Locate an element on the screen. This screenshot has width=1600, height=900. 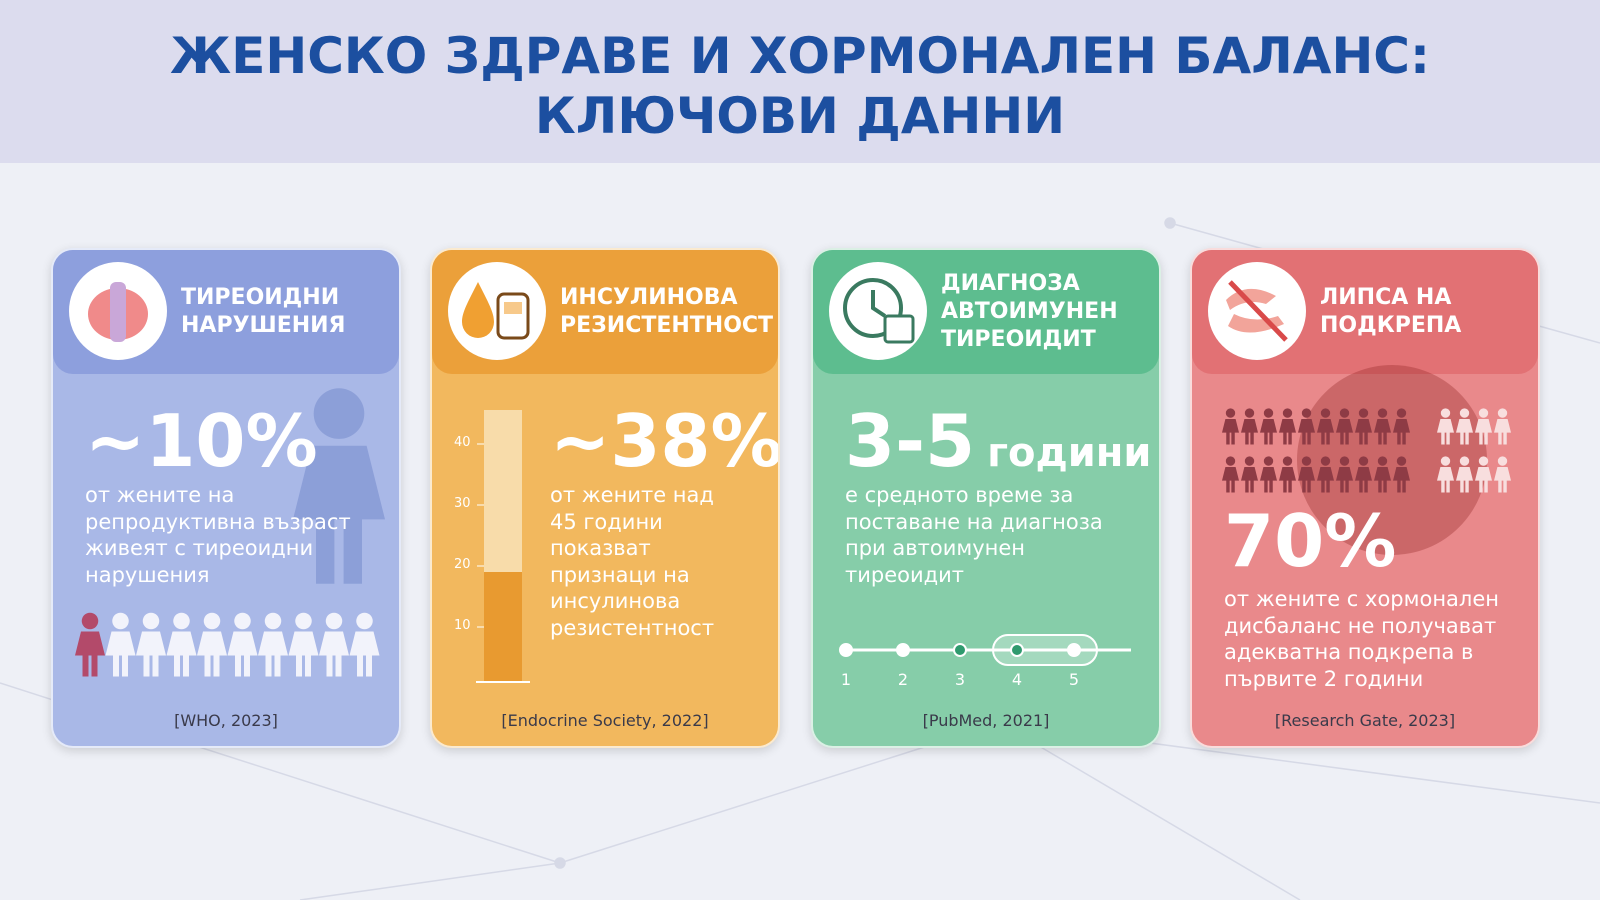
stat-value: 3-5 години is located at coordinates (998, 447).